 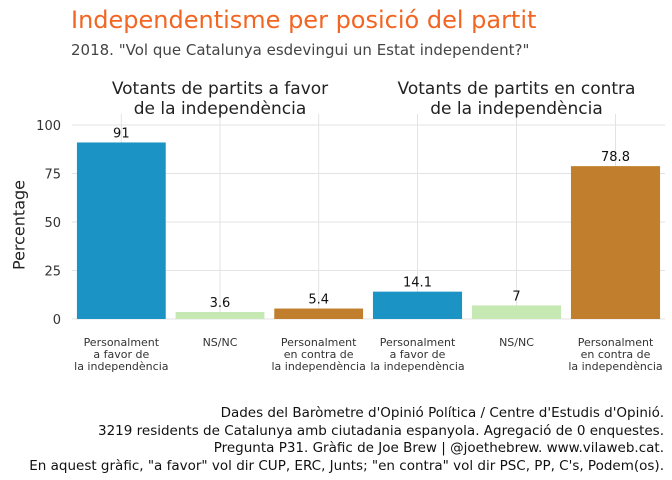 What do you see at coordinates (318, 300) in the screenshot?
I see `data-label: 5.4` at bounding box center [318, 300].